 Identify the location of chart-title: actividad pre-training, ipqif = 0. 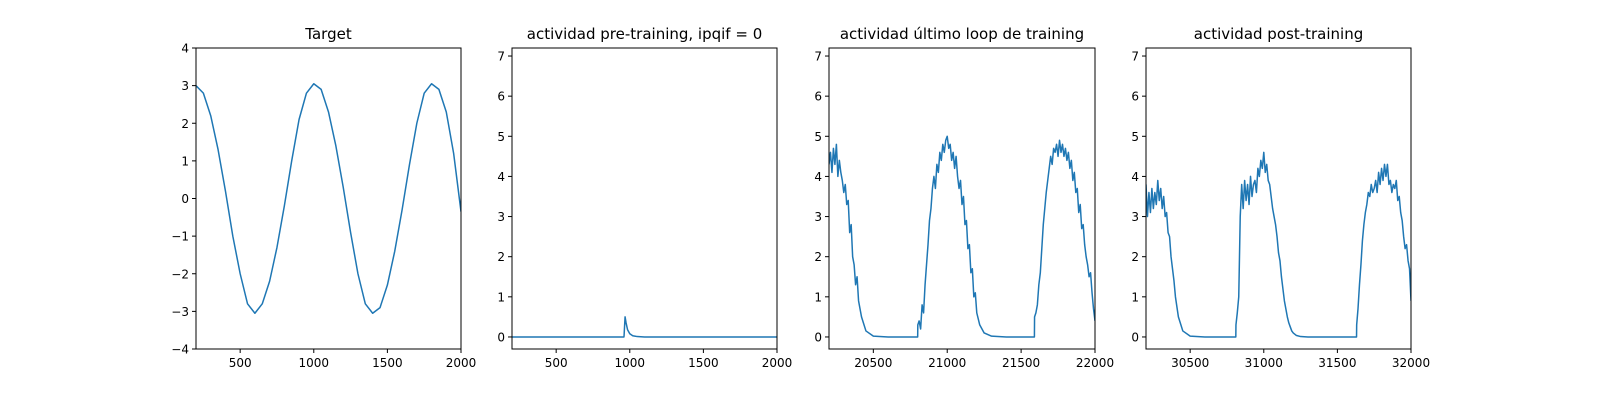
(645, 34).